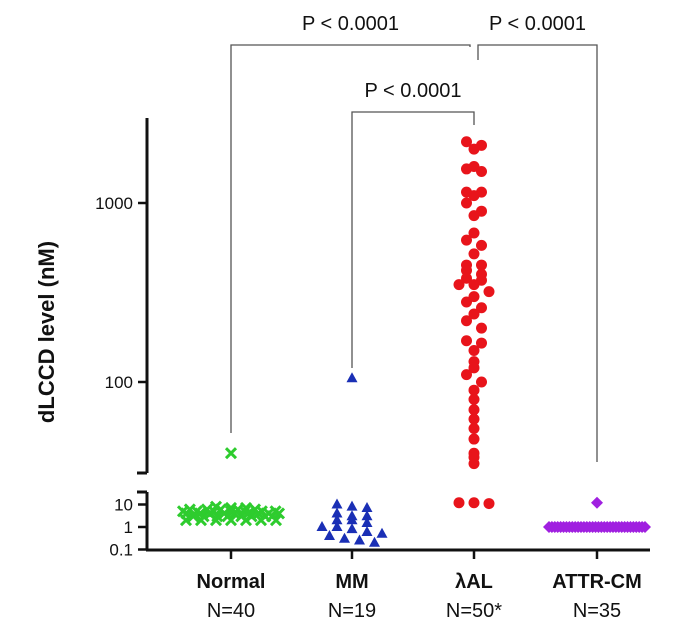 The image size is (684, 625). I want to click on n-label: N=19, so click(352, 611).